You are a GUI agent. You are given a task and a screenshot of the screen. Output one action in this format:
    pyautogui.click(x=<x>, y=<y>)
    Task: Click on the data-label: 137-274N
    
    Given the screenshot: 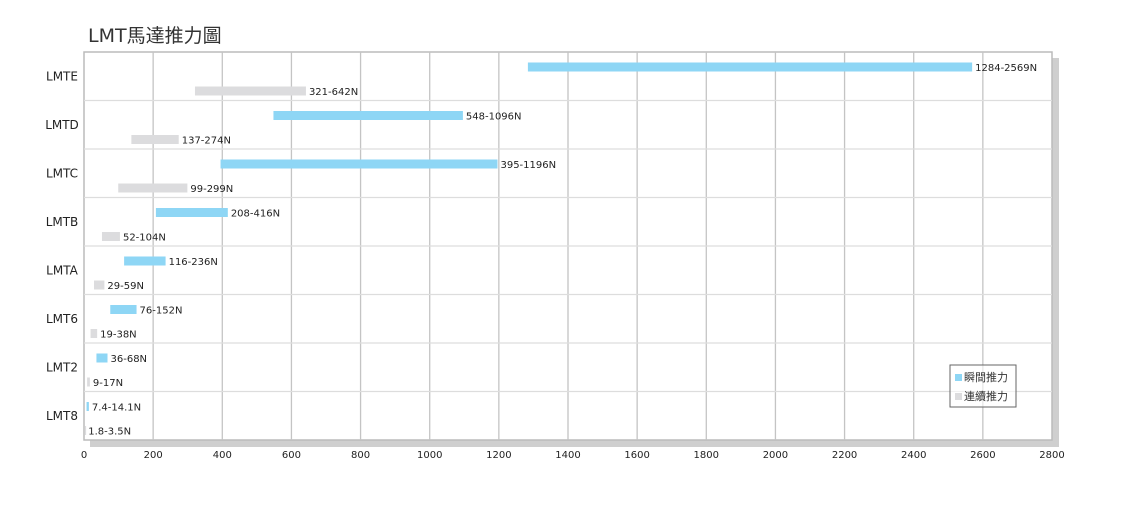 What is the action you would take?
    pyautogui.click(x=206, y=141)
    